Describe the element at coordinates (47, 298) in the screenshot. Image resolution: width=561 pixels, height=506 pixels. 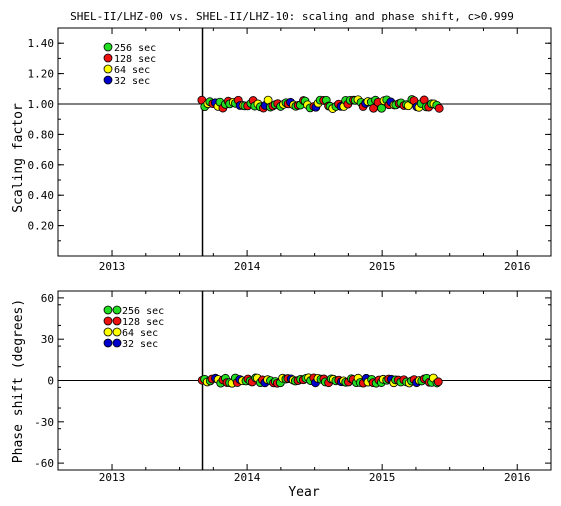
I see `y-tick-label: 60` at that location.